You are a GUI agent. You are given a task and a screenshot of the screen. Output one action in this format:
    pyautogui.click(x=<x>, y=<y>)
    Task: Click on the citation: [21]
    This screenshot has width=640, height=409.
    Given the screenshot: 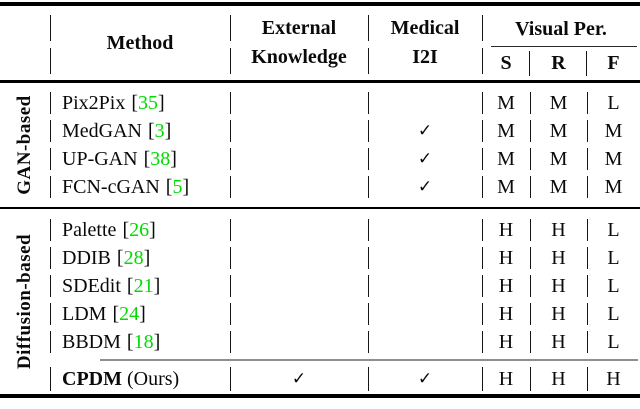 What is the action you would take?
    pyautogui.click(x=143, y=286)
    